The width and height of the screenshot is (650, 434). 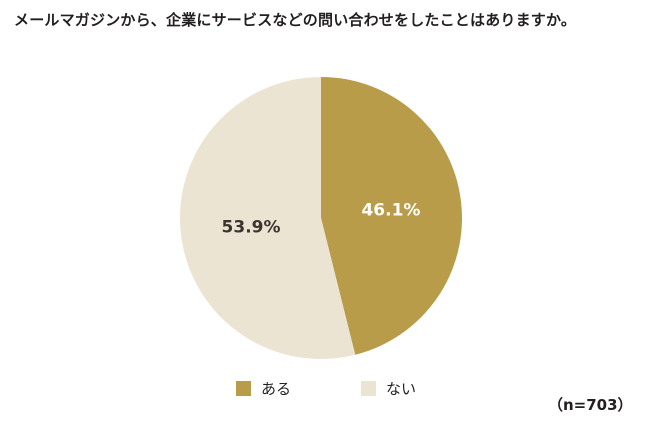 What do you see at coordinates (243, 388) in the screenshot?
I see `legend-swatch-aru` at bounding box center [243, 388].